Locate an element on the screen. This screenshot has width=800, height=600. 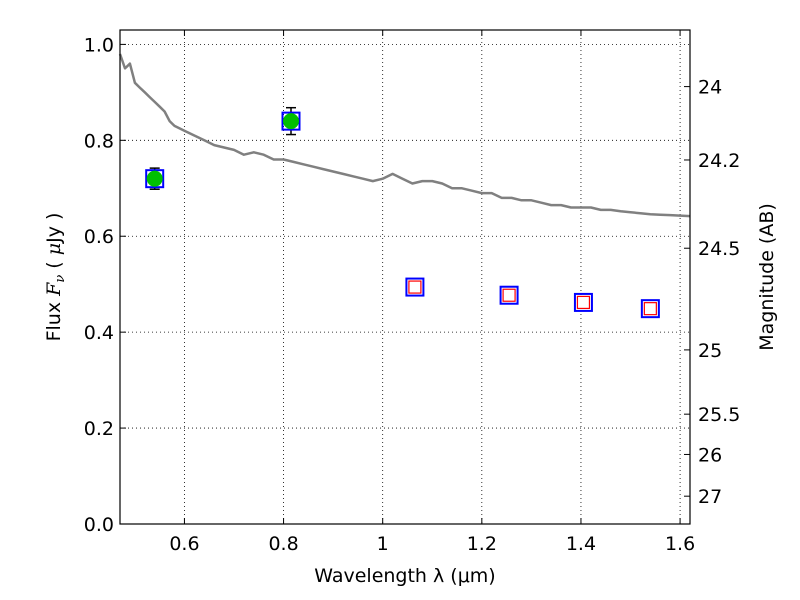
x-tick-label: 0.8 is located at coordinates (283, 544).